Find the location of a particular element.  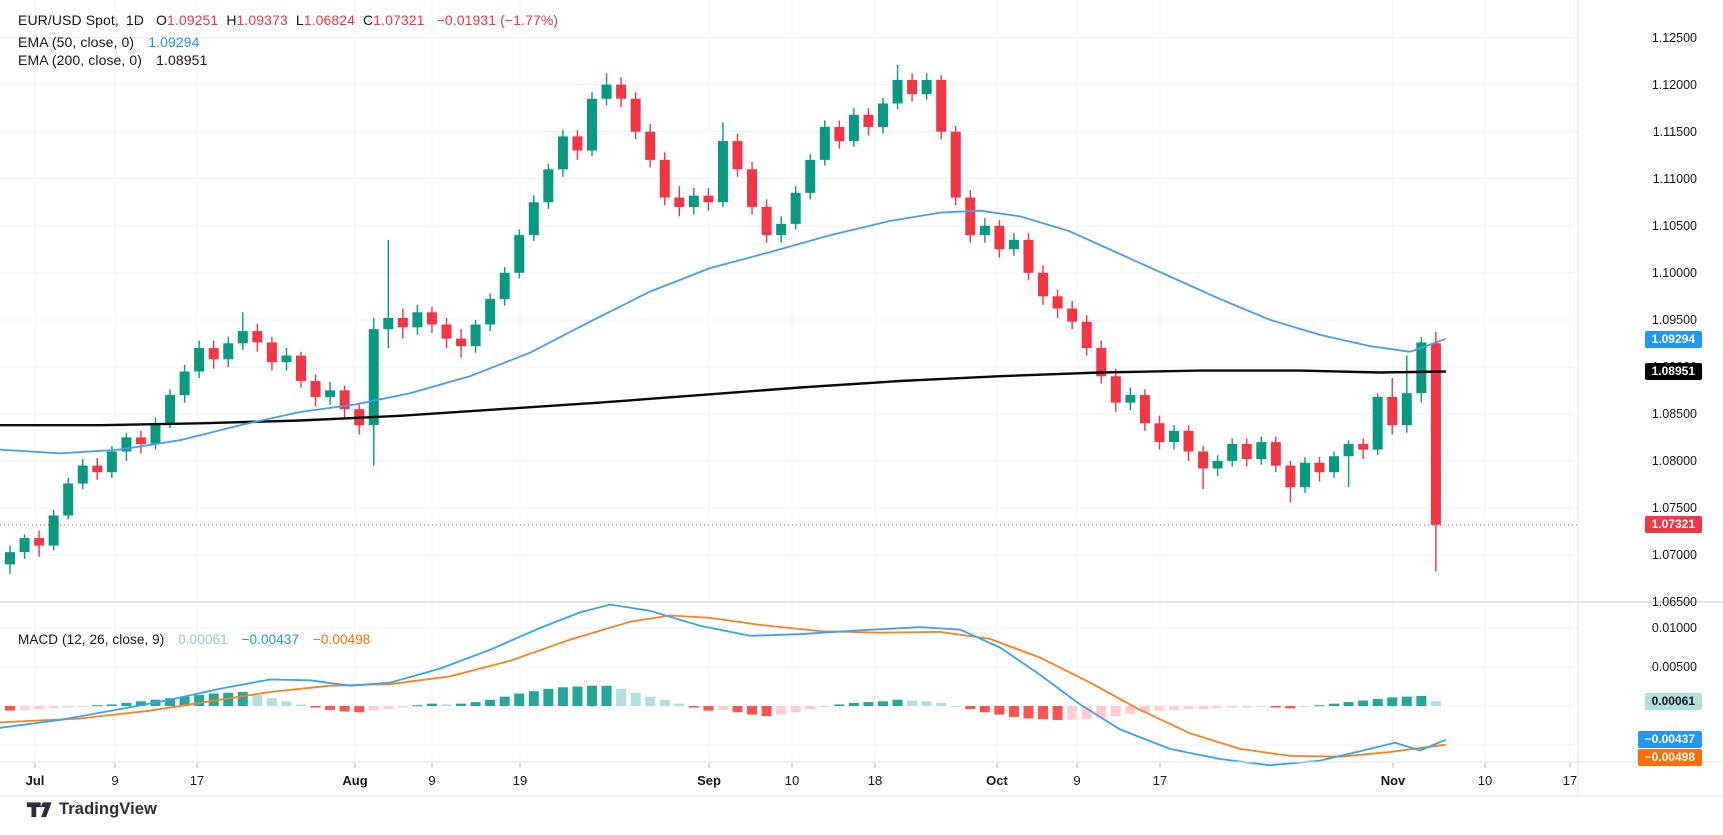

ohlc-key: O is located at coordinates (161, 20).